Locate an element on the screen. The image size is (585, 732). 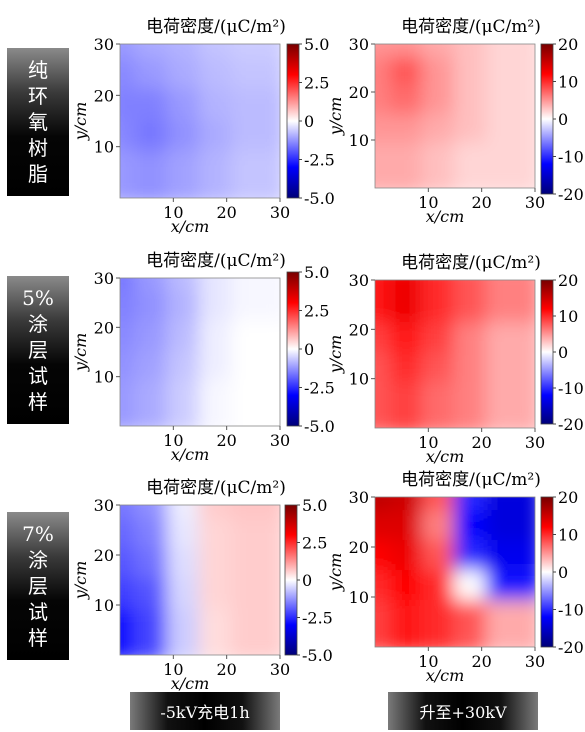
row-label-char: 树 is located at coordinates (38, 148).